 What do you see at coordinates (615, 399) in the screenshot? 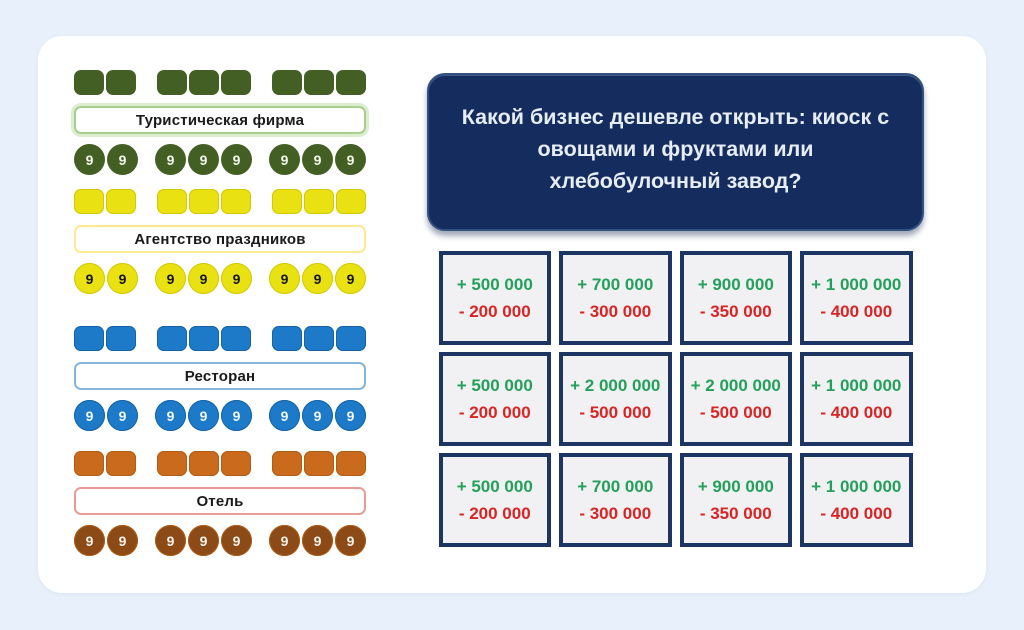
I see `answer-card-6: + 2 000 000 - 500 000` at bounding box center [615, 399].